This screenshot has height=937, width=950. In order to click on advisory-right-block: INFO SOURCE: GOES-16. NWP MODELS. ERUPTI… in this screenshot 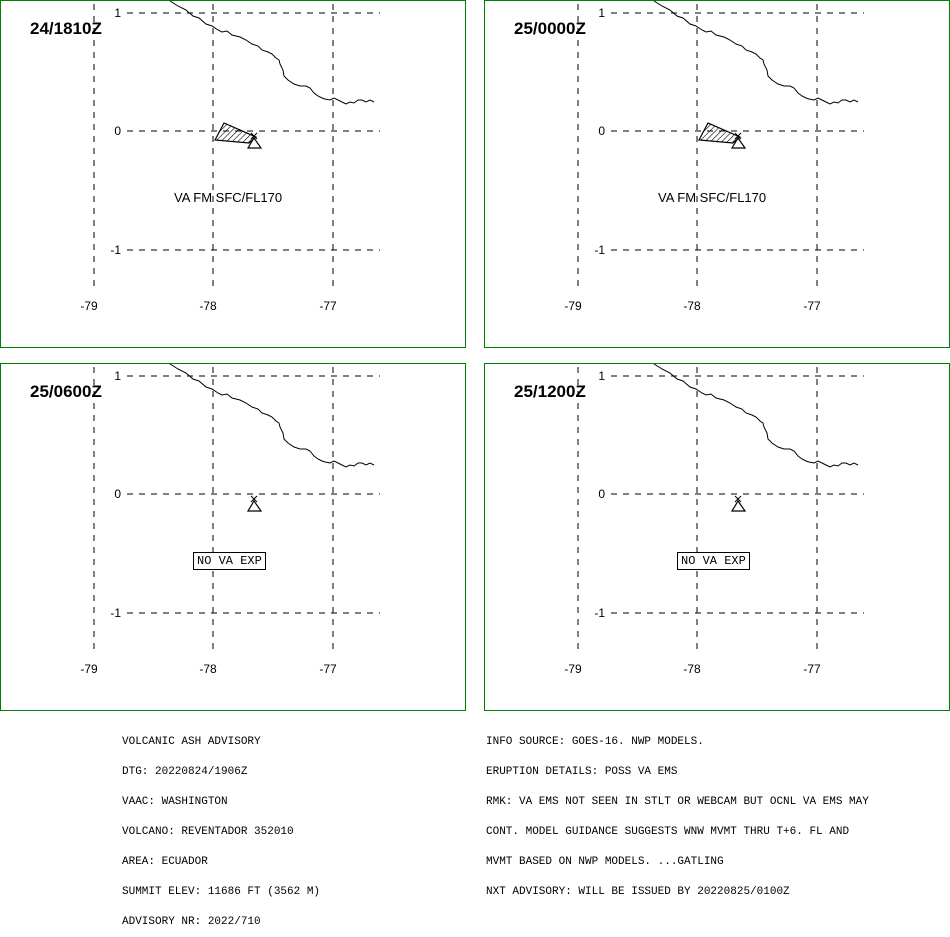, I will do `click(677, 812)`.